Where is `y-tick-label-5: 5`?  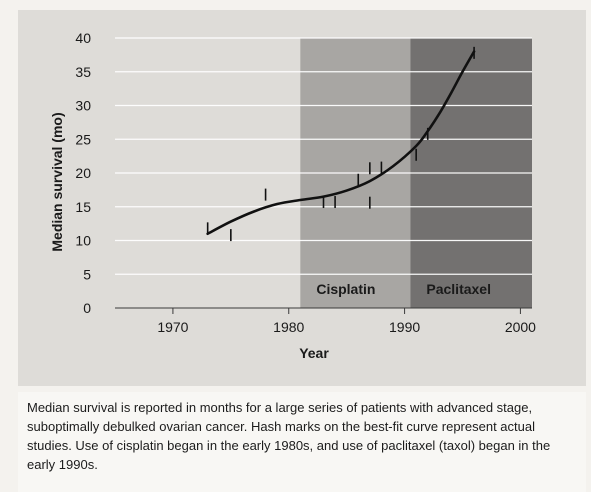
y-tick-label-5: 5 is located at coordinates (87, 274).